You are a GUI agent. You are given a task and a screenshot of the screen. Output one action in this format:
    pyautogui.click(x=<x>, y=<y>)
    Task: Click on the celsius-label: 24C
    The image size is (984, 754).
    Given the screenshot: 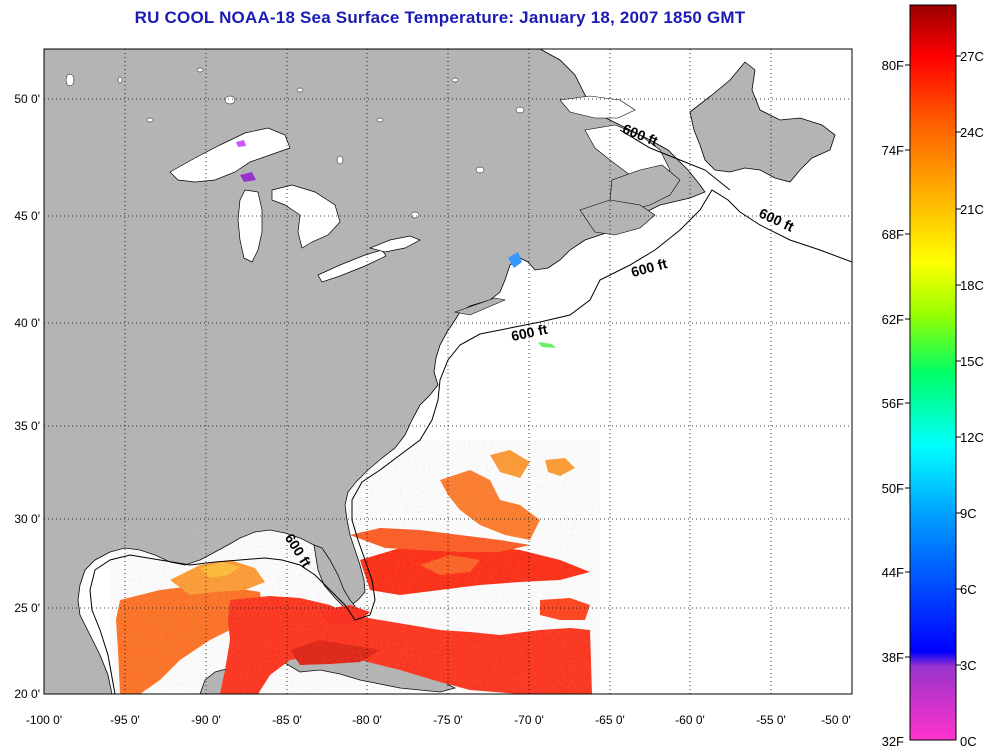 What is the action you would take?
    pyautogui.click(x=972, y=132)
    